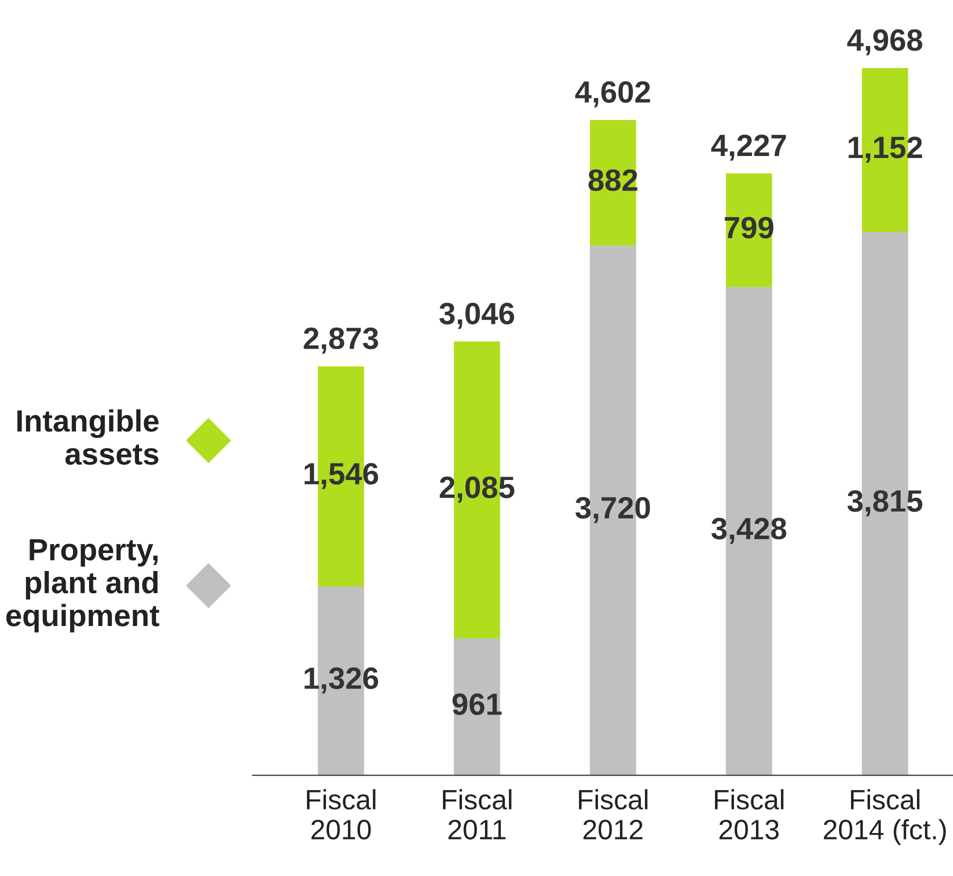 The width and height of the screenshot is (953, 876). I want to click on legend-label: Property, plant and equipment, so click(83, 585).